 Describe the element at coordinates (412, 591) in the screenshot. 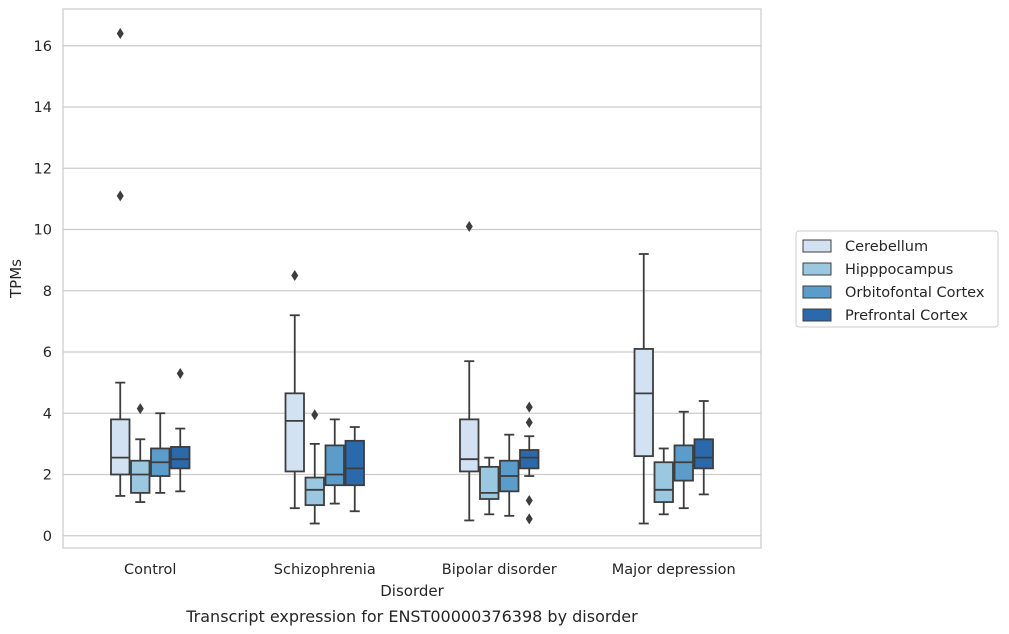

I see `x-axis-title: Disorder` at that location.